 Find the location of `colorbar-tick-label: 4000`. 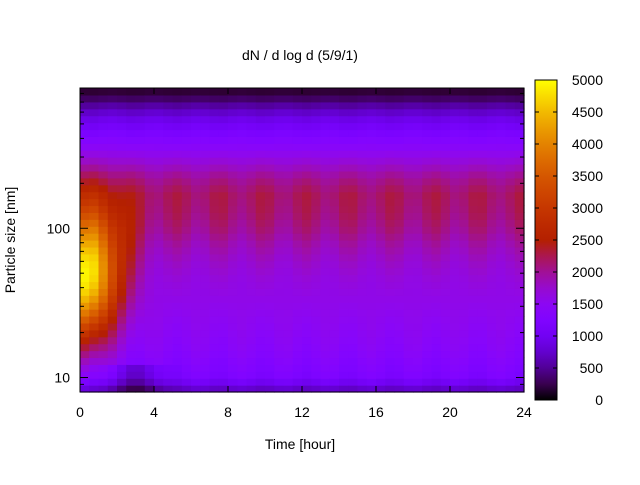

colorbar-tick-label: 4000 is located at coordinates (587, 144).